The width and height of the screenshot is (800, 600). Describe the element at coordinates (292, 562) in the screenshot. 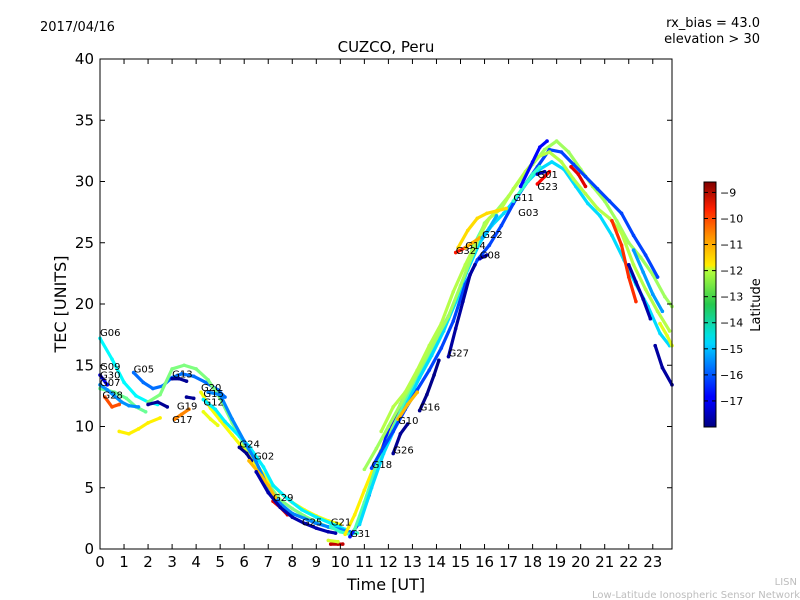

I see `x-tick-label: 8` at that location.